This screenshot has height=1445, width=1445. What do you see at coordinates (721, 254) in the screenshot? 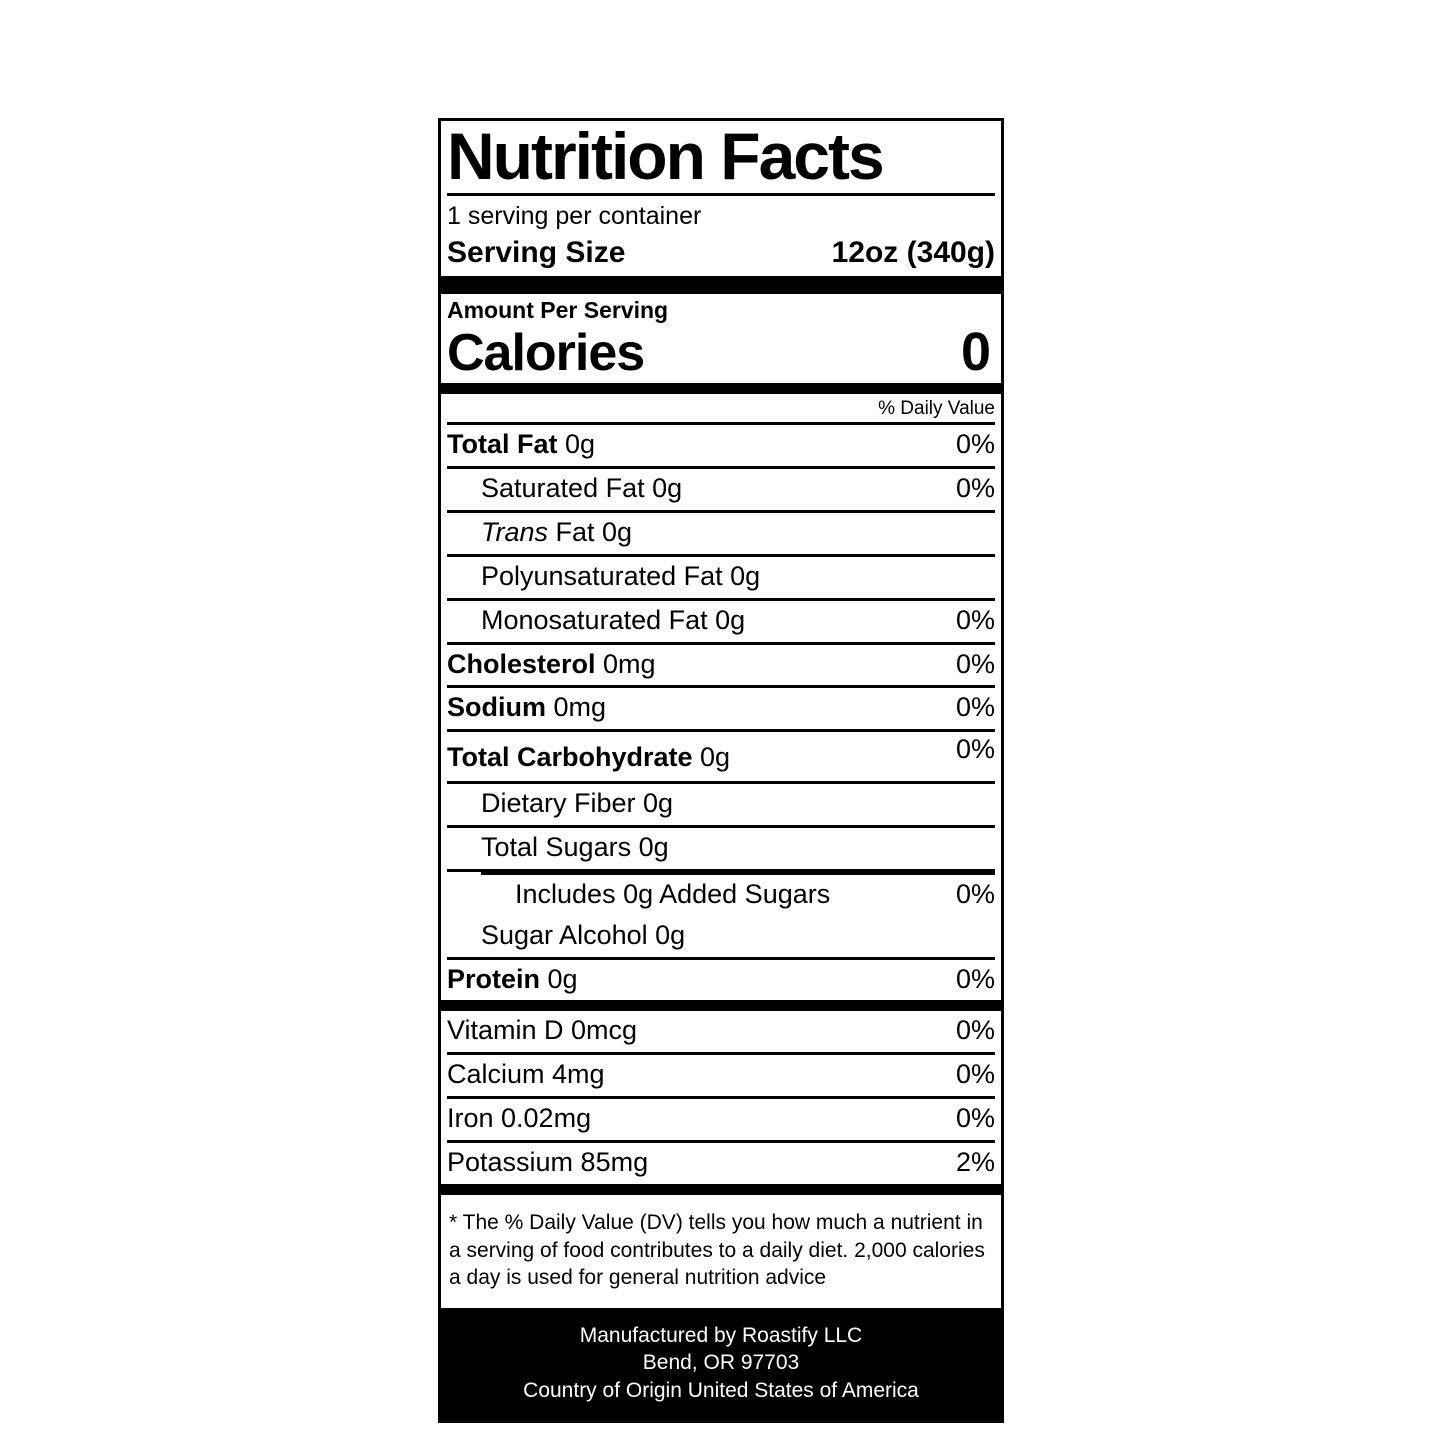
I see `serving-size-row: Serving Size 12oz (340g)` at bounding box center [721, 254].